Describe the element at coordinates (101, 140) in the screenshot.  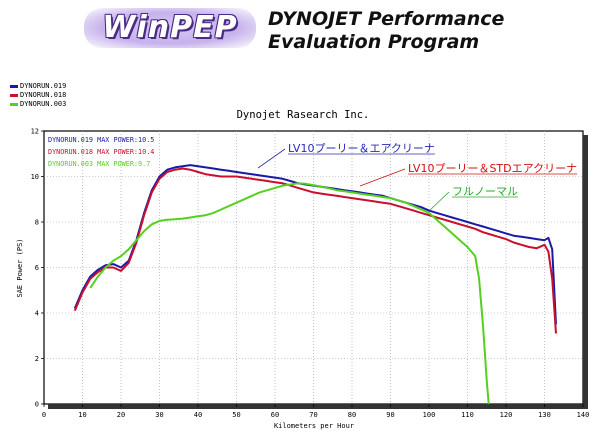
I see `inner-legend-item: DYNORUN.019 MAX POWER:10.5` at that location.